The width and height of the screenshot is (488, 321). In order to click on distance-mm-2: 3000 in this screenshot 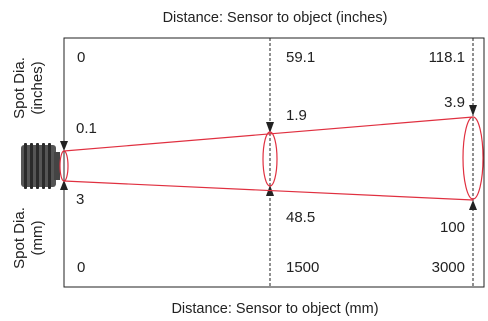, I will do `click(448, 267)`.